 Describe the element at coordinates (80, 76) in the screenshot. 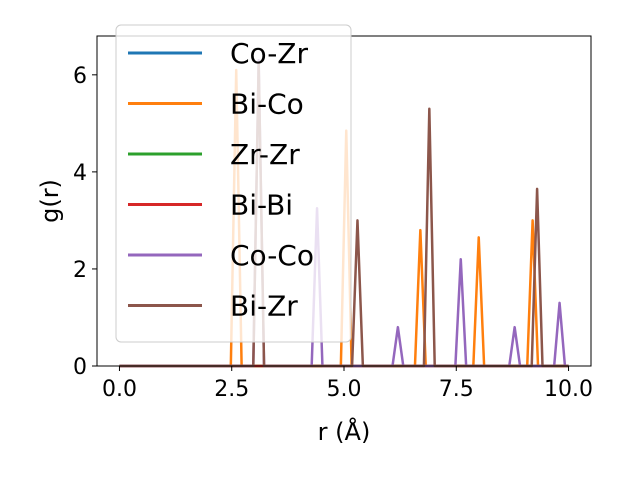

I see `y-tick-label: 6` at that location.